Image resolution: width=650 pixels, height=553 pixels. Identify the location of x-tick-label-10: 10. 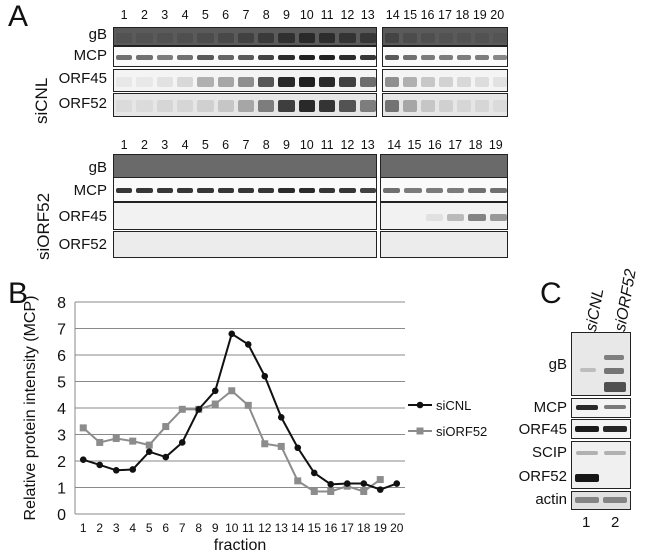
(232, 528).